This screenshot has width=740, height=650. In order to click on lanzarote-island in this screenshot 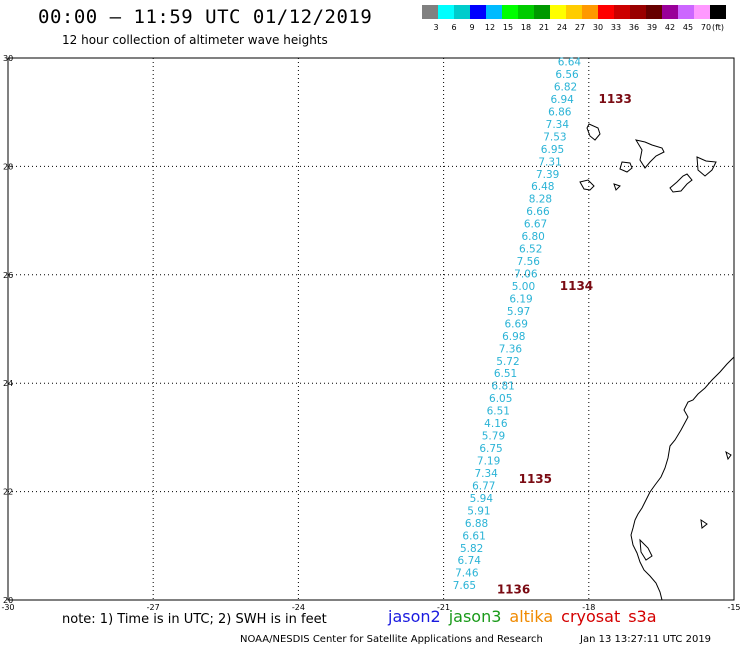, I will do `click(706, 166)`.